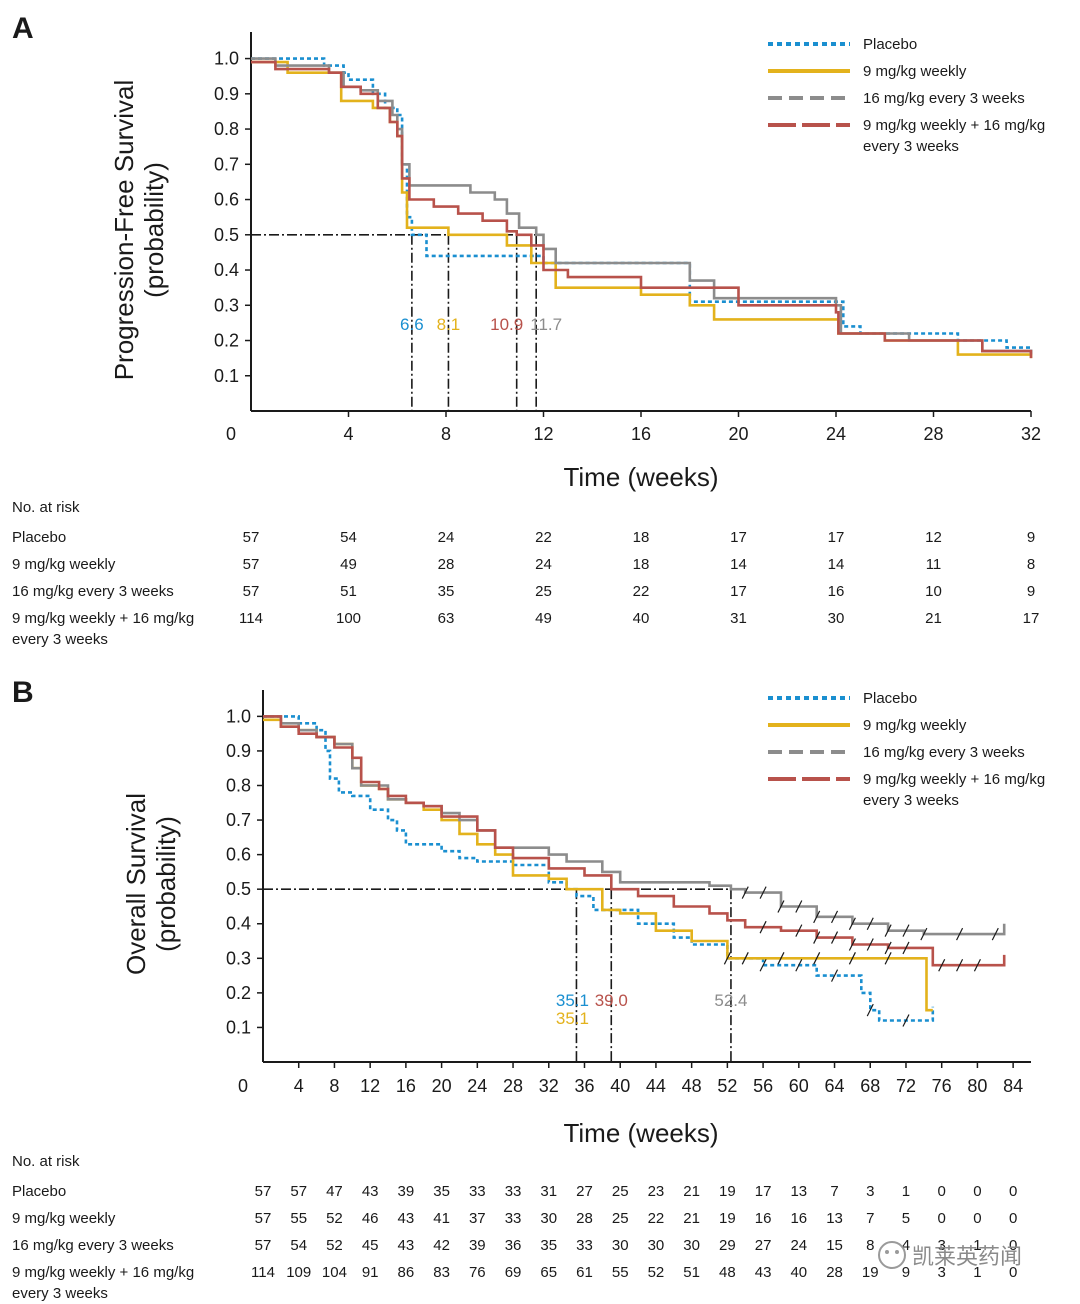 This screenshot has height=1304, width=1080. What do you see at coordinates (136, 884) in the screenshot?
I see `y-axis-title: Overall Survival` at bounding box center [136, 884].